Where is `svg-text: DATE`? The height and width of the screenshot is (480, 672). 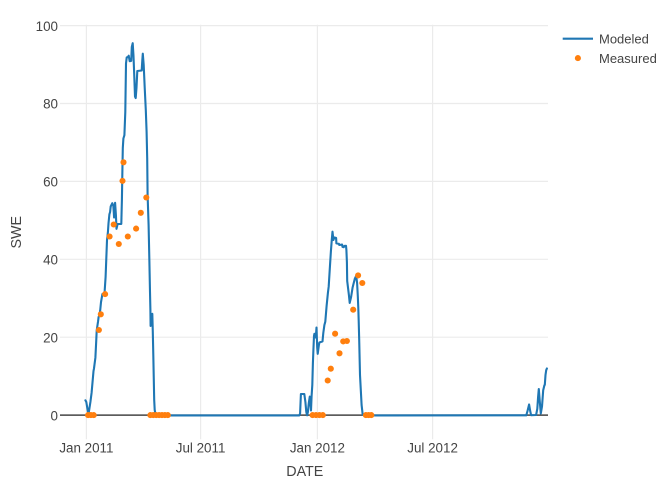
svg-text: DATE is located at coordinates (304, 472).